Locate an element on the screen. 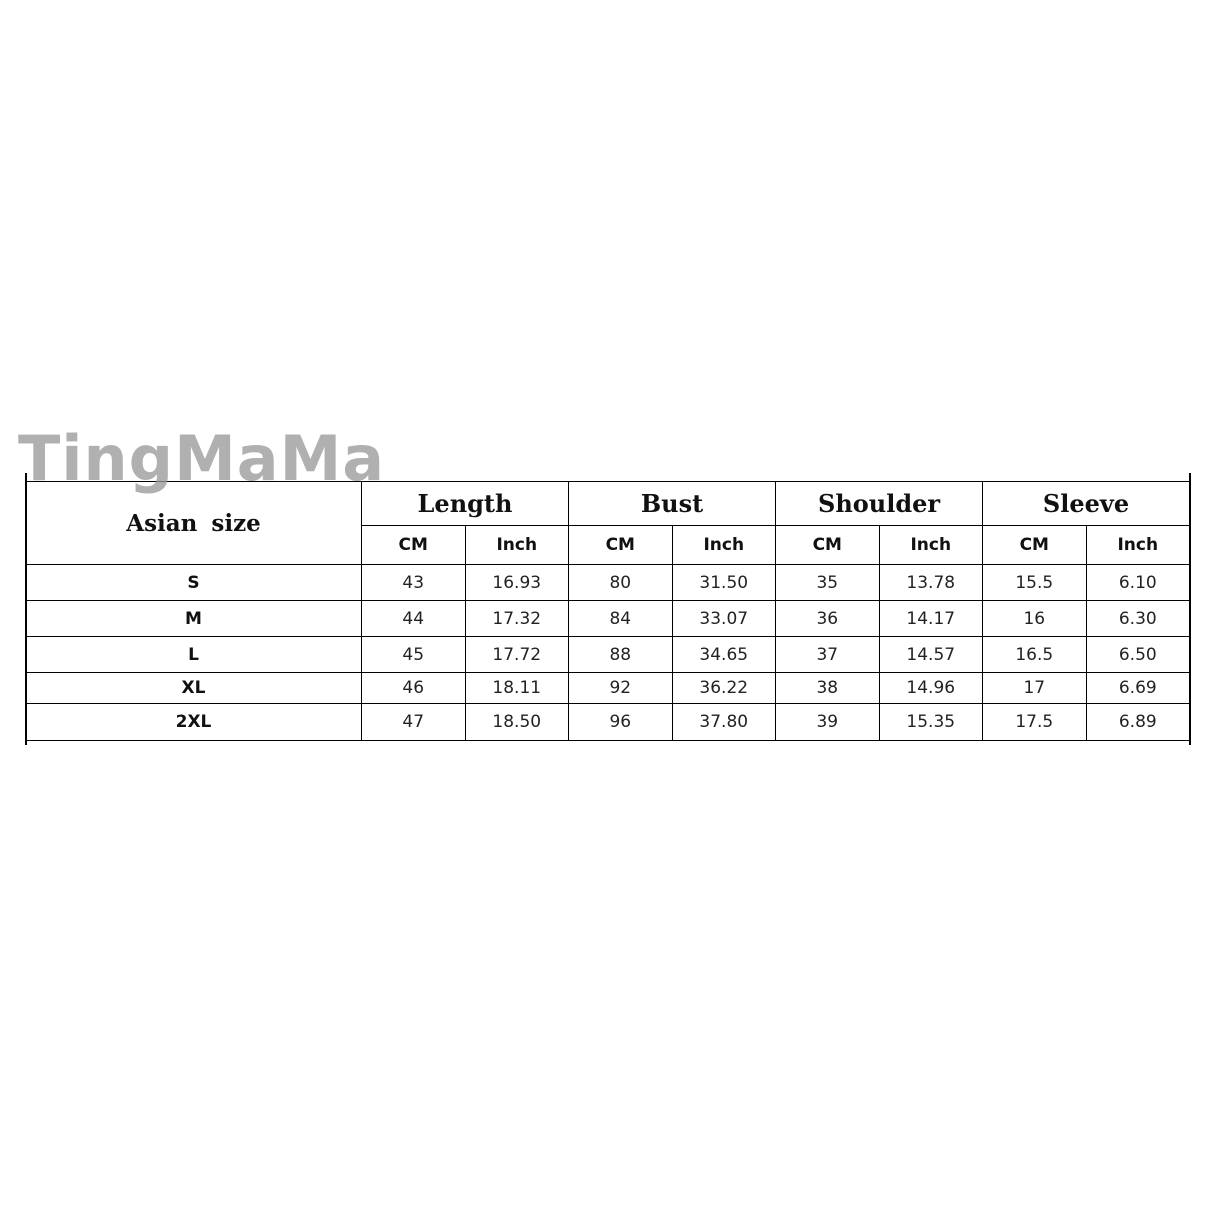  table-cell: 38 is located at coordinates (827, 688).